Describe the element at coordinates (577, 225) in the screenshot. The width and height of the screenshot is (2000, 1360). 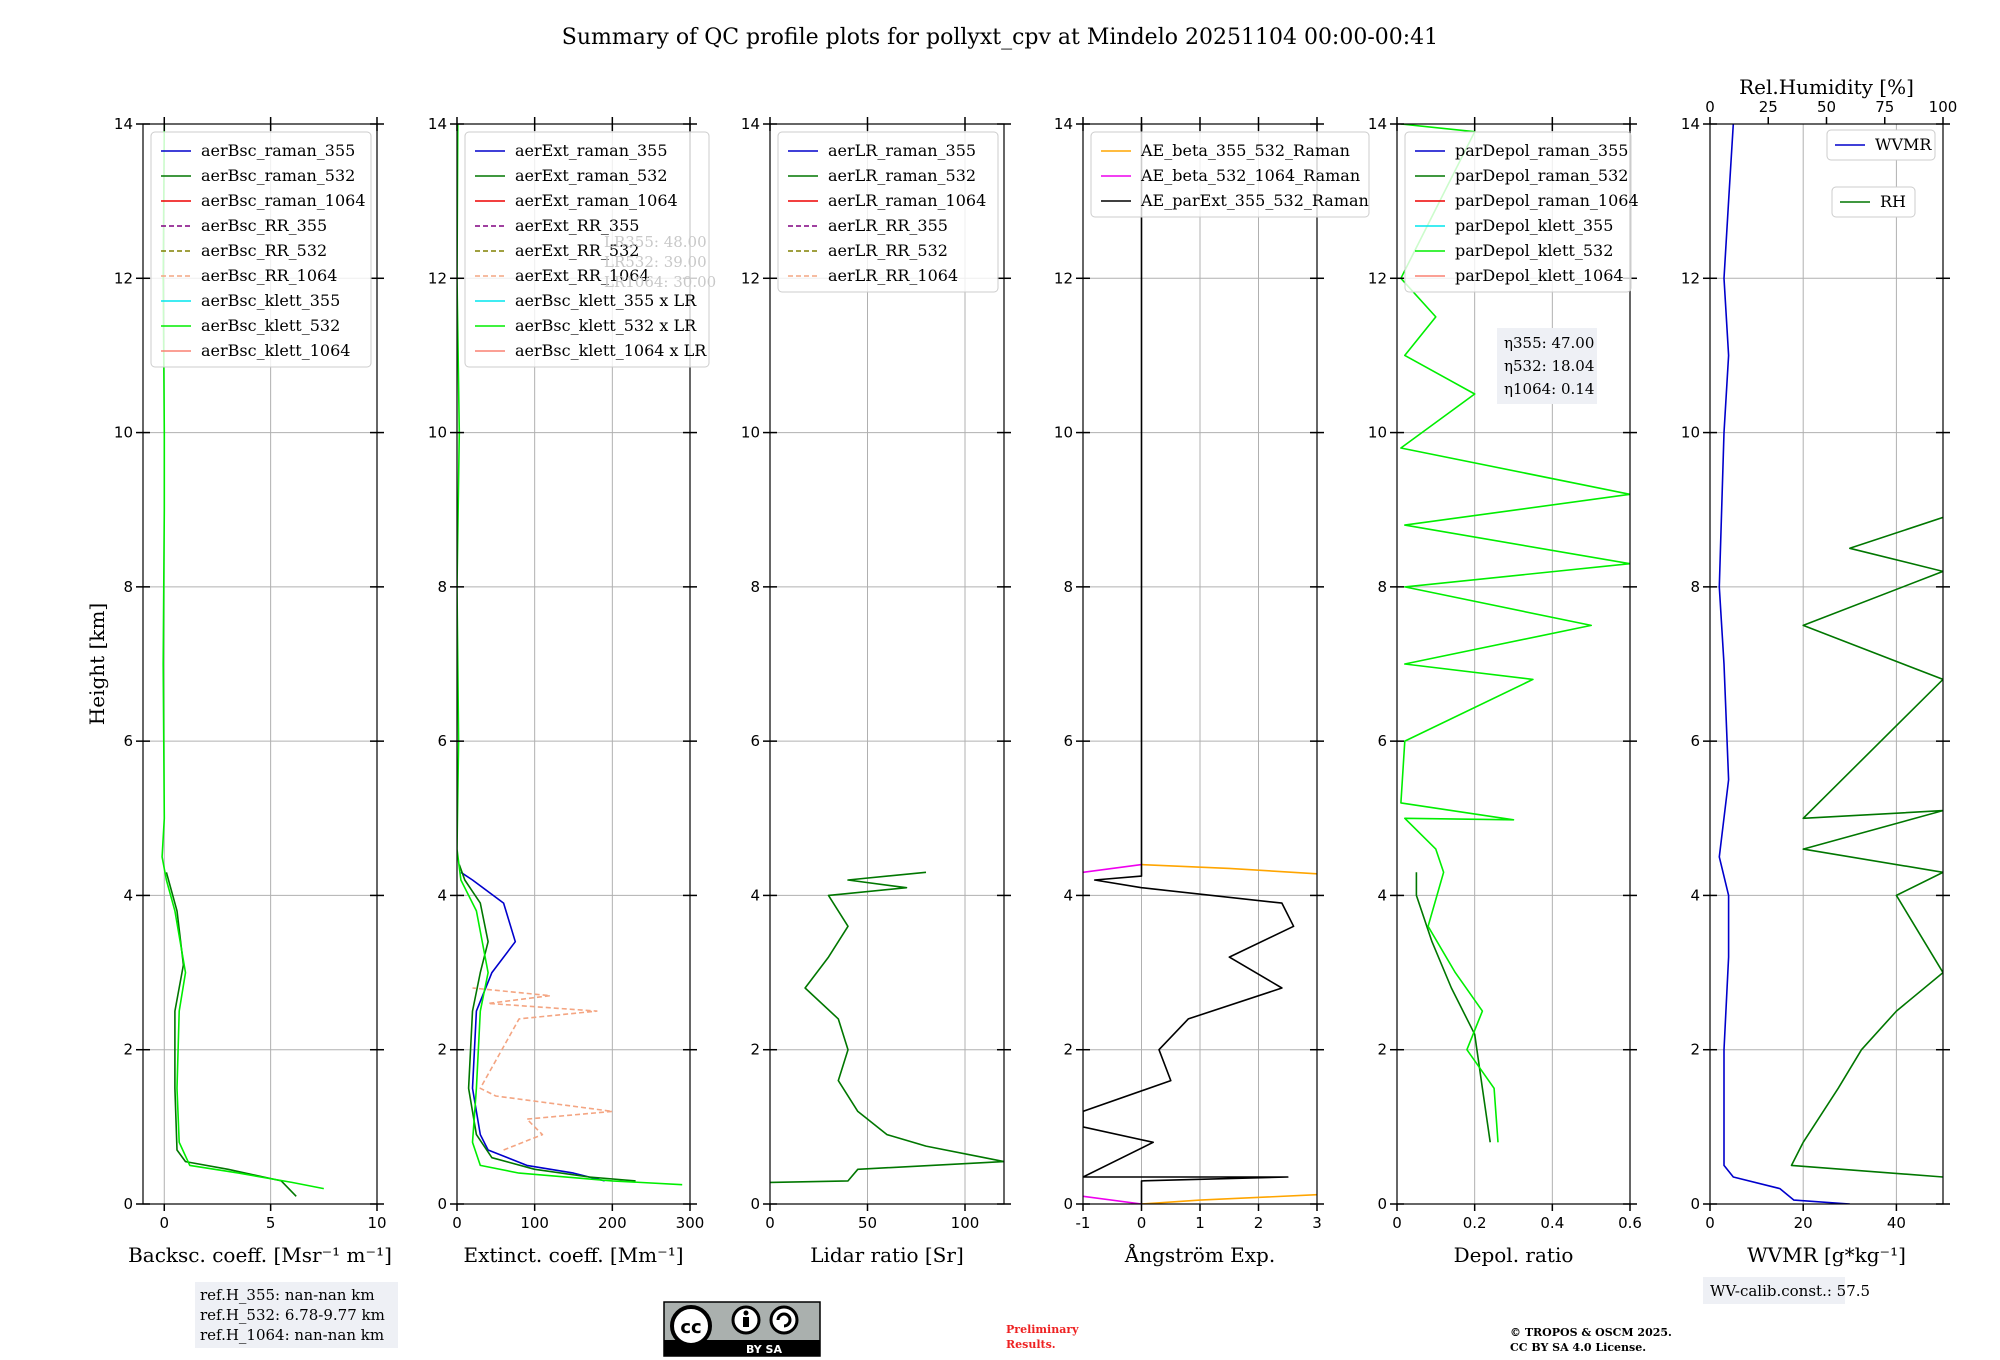
I see `legend-entry: aerExt_RR_355` at that location.